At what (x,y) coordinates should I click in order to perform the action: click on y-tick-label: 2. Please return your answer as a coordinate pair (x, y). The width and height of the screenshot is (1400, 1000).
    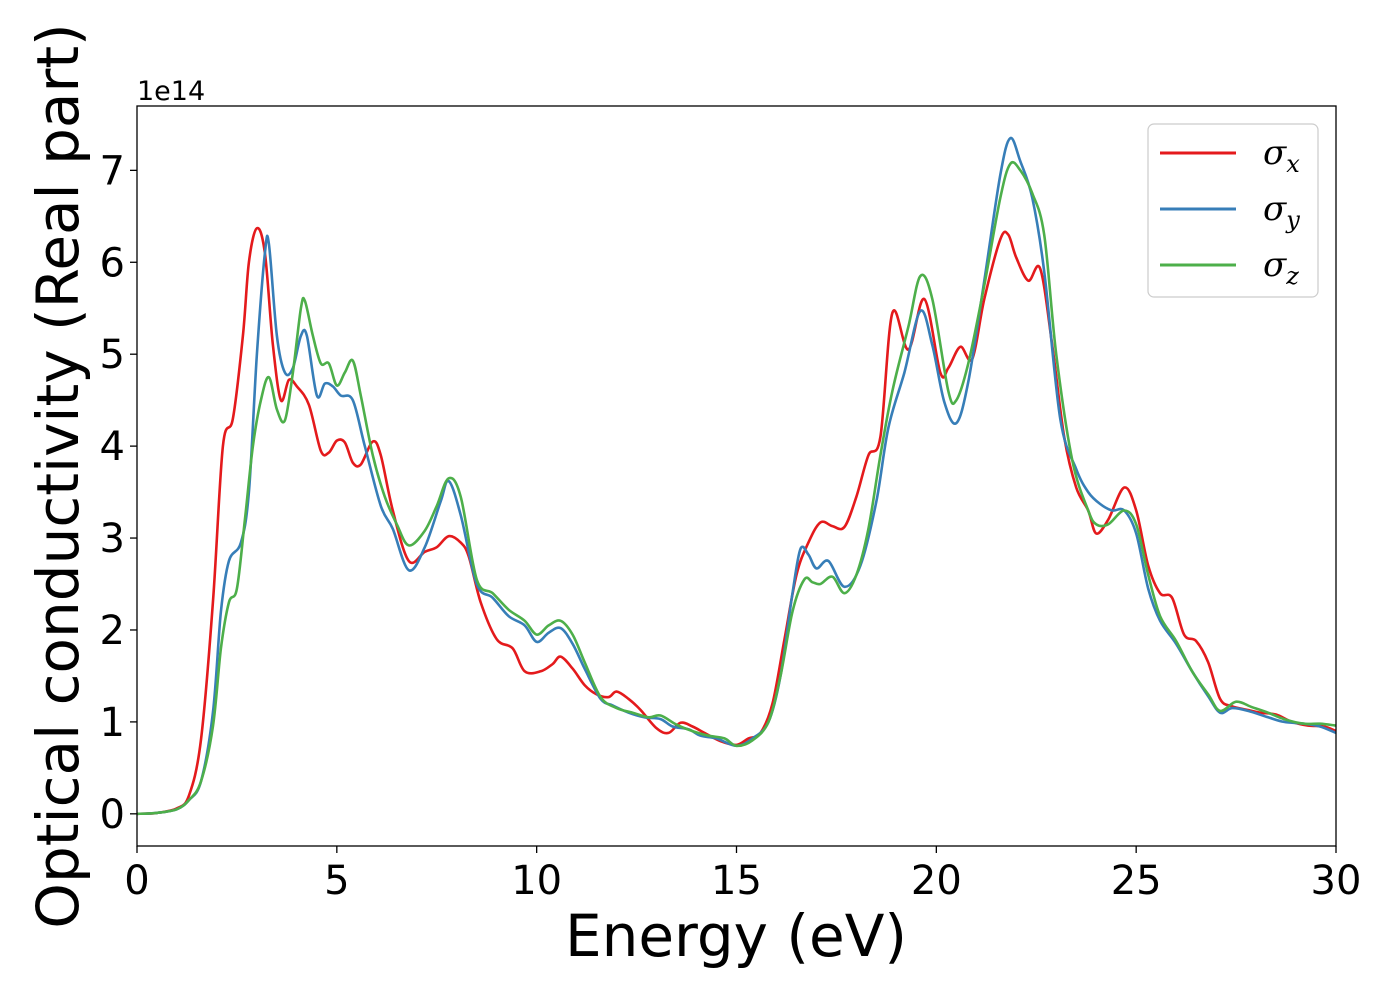
    Looking at the image, I should click on (112, 631).